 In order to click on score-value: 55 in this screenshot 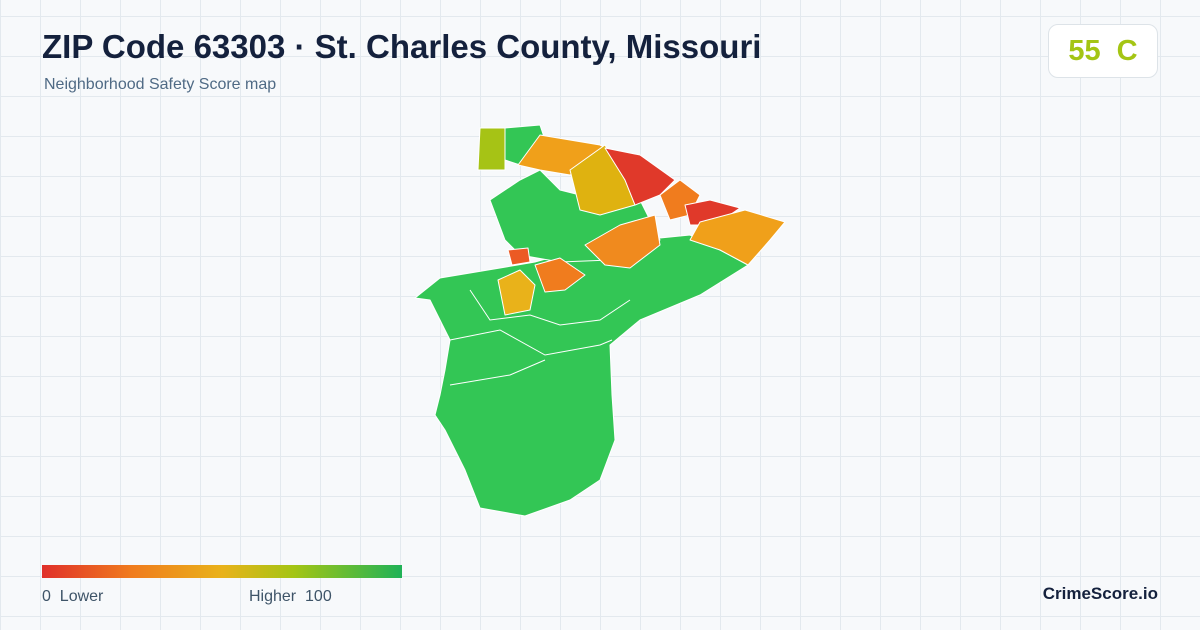, I will do `click(1084, 50)`.